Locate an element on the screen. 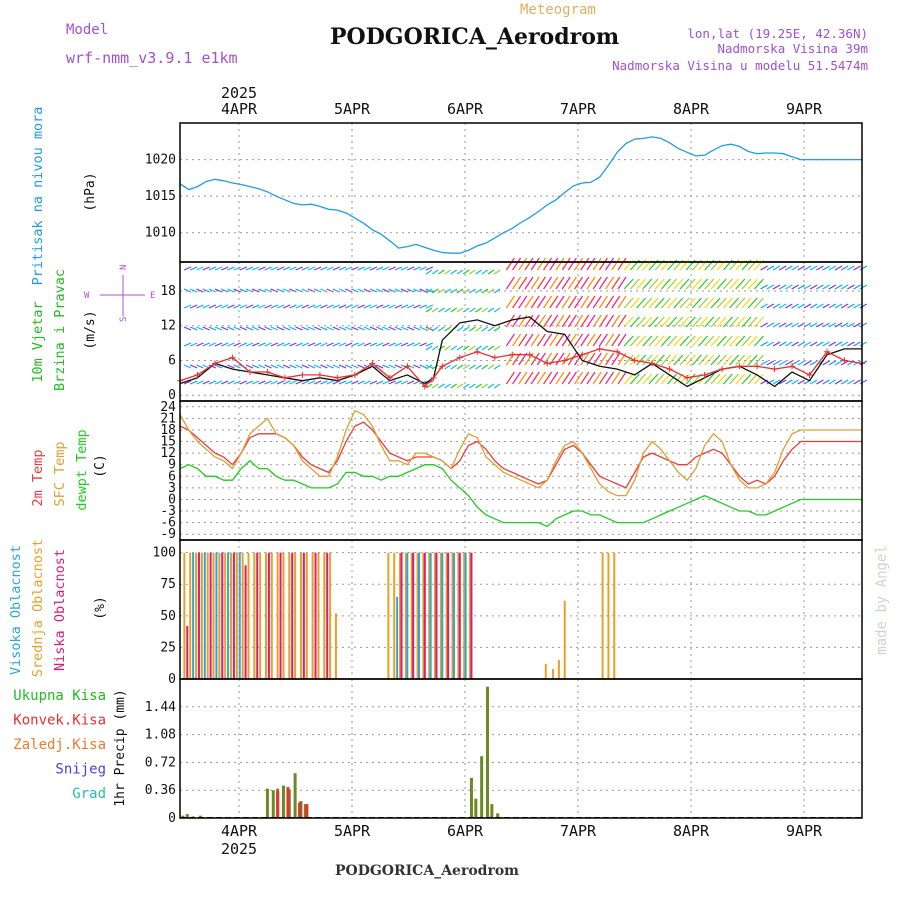  y-tick-label: 1015 is located at coordinates (160, 196).